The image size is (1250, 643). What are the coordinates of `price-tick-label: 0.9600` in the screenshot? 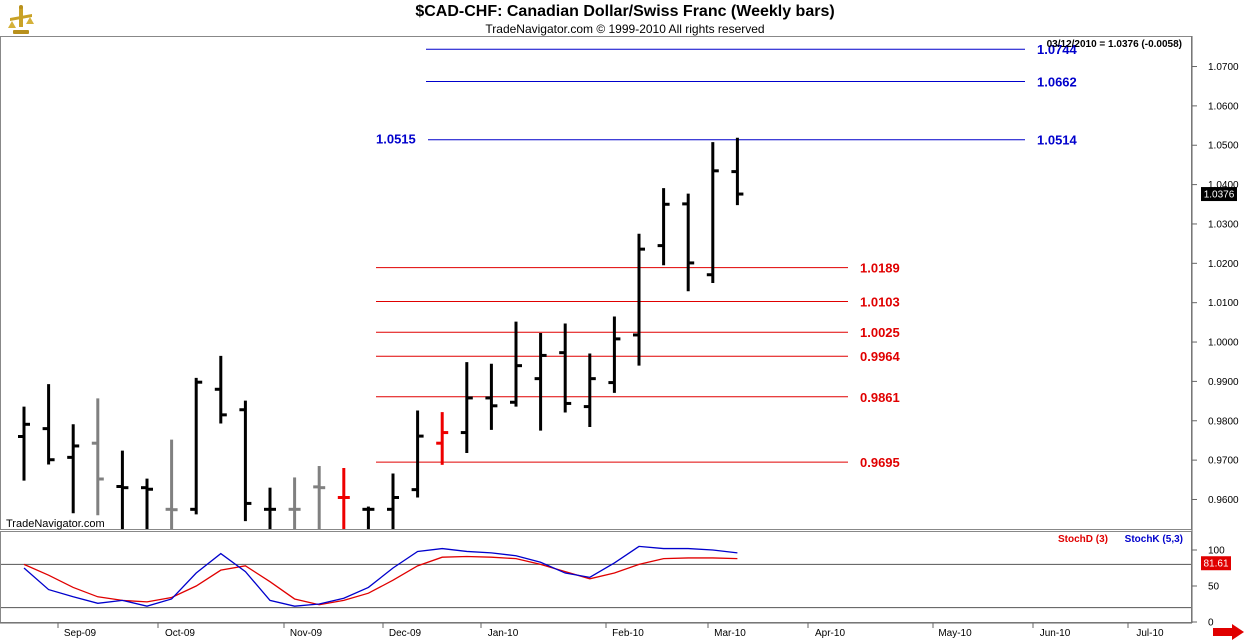 It's located at (1223, 500).